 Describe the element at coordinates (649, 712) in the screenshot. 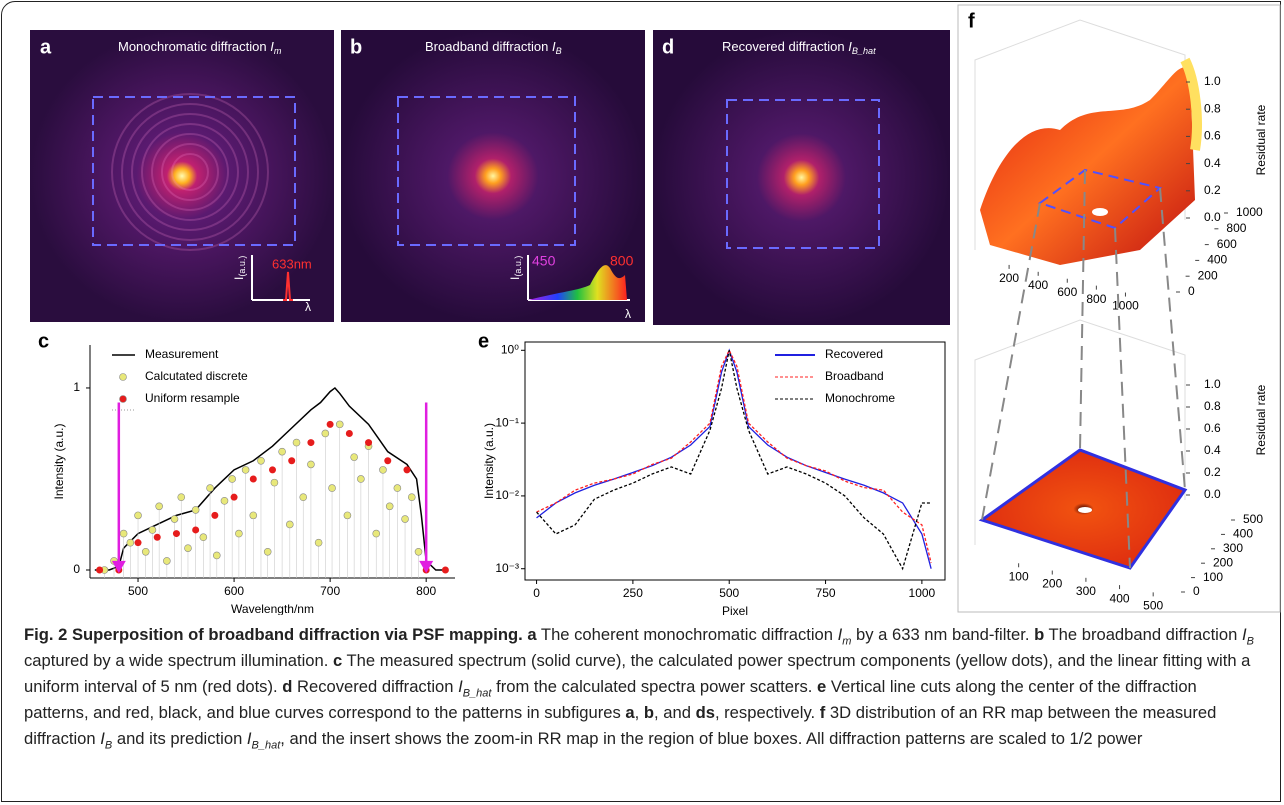

I see `caption-run: b` at that location.